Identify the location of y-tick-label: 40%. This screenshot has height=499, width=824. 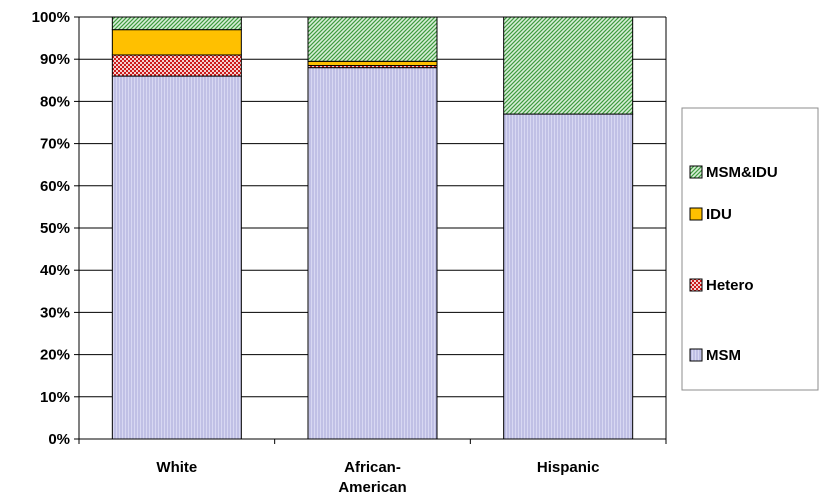
(55, 270).